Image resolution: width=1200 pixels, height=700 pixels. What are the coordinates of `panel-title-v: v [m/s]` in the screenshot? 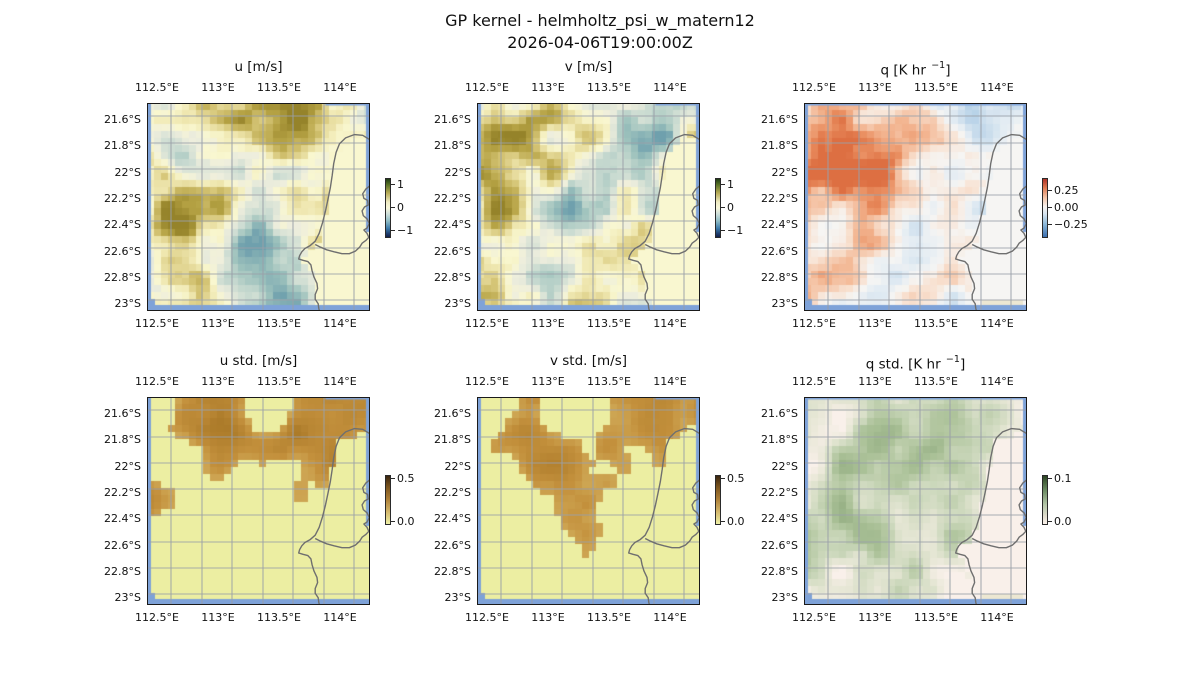 It's located at (588, 67).